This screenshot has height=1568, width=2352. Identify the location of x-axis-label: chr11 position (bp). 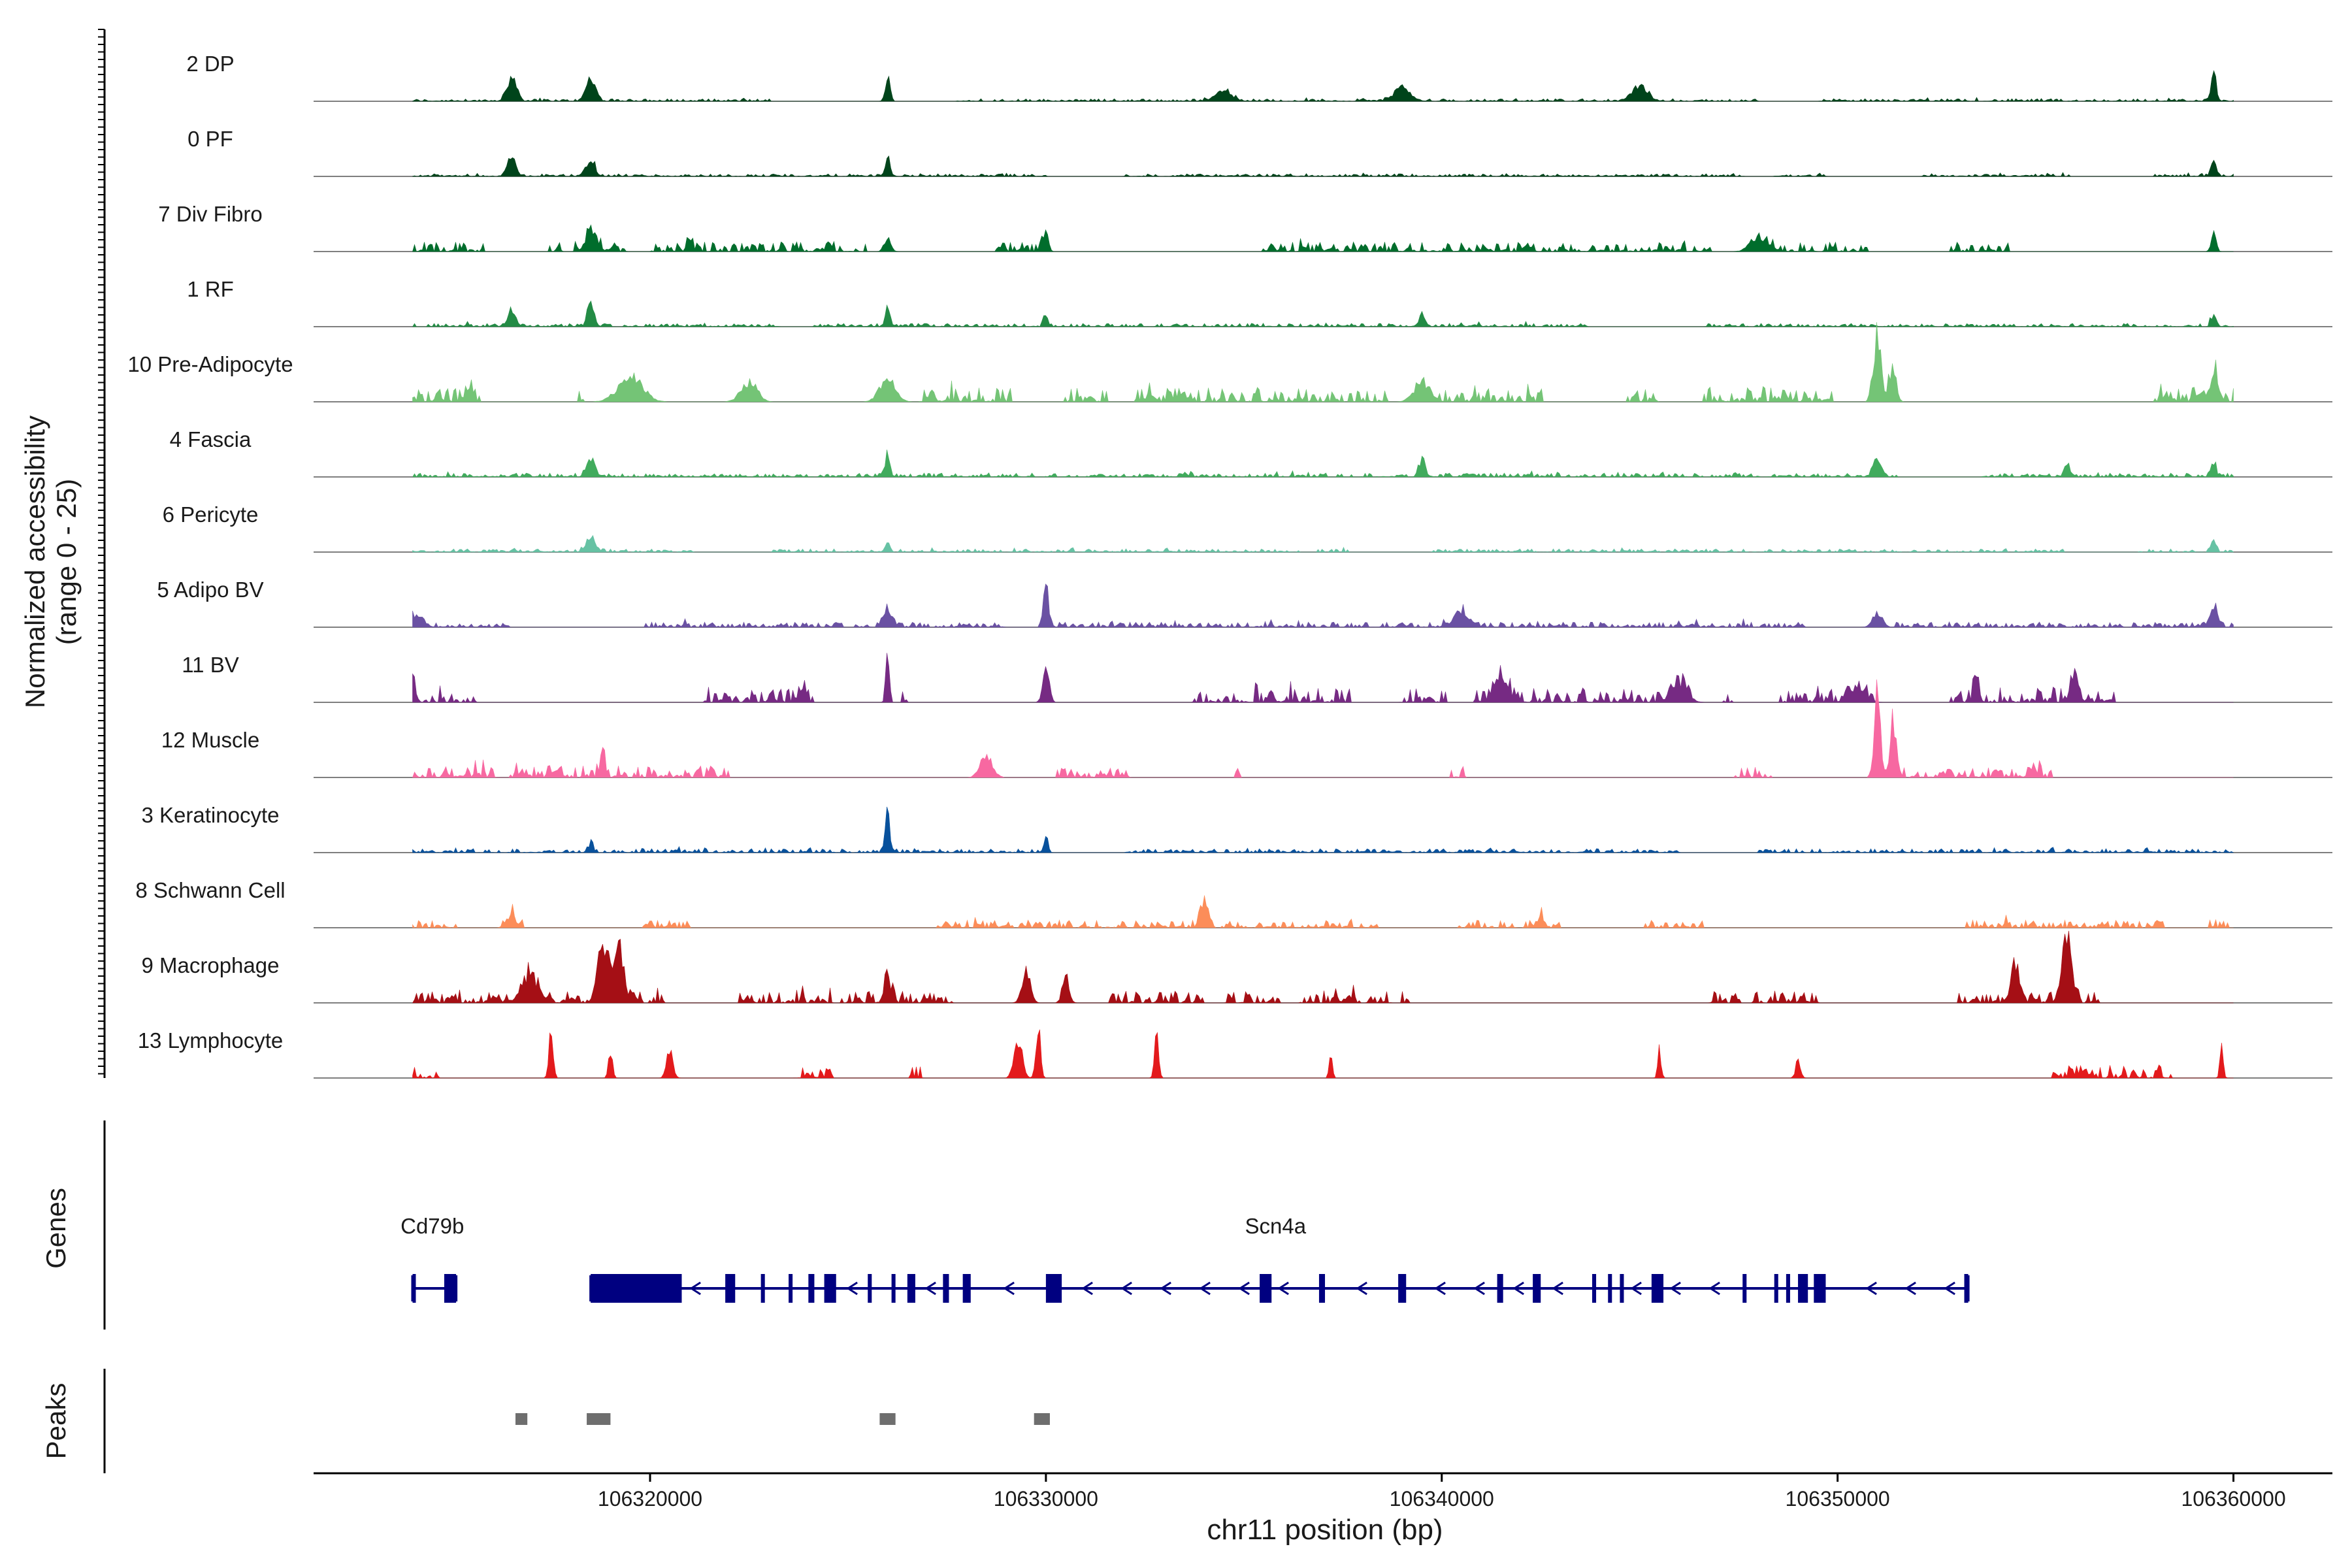
(1325, 1530).